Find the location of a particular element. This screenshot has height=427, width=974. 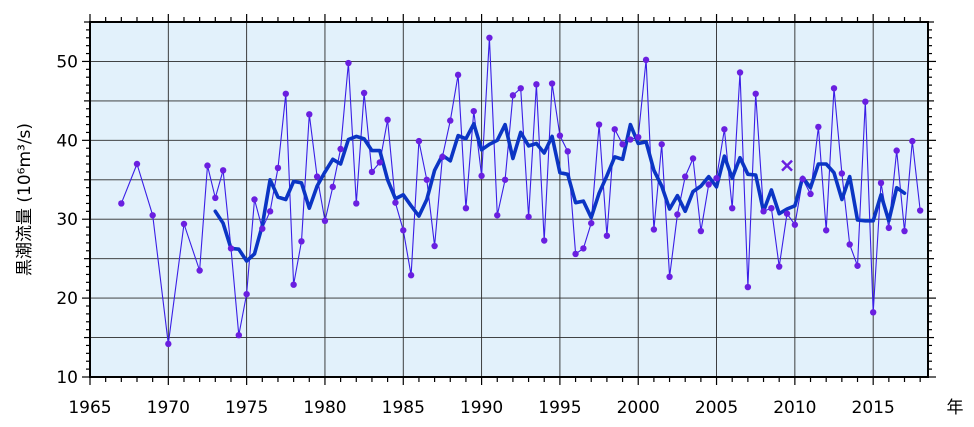

x-tick-label: 1965 is located at coordinates (89, 408).